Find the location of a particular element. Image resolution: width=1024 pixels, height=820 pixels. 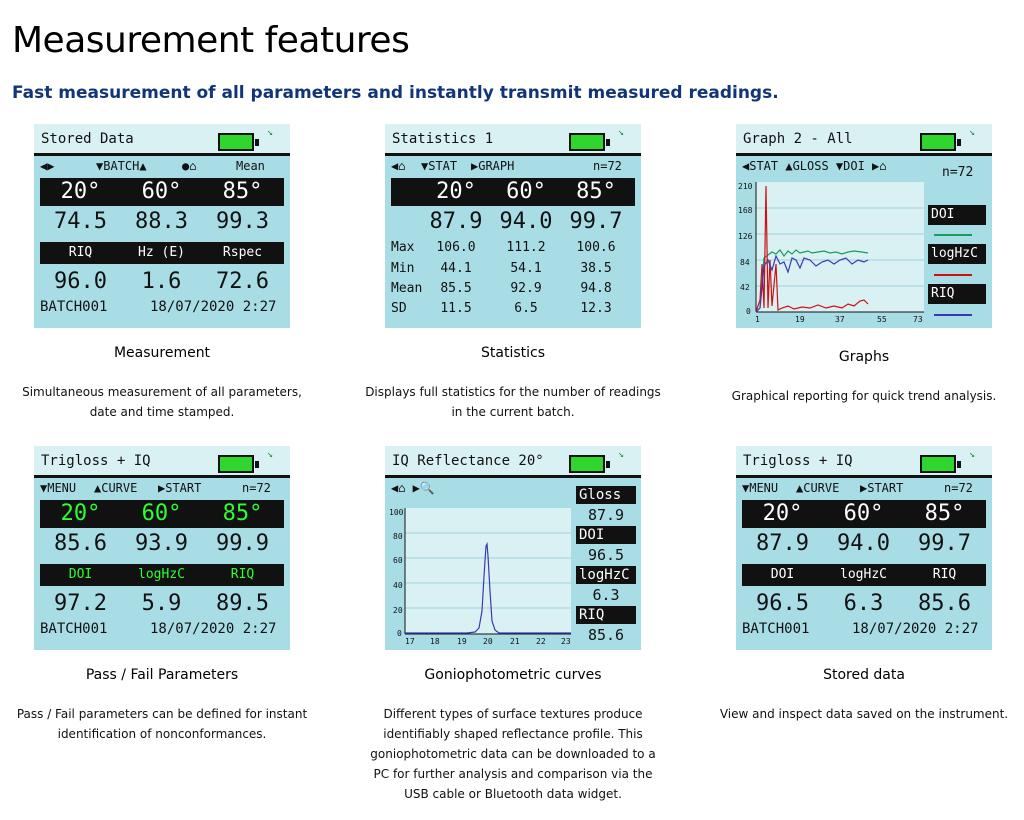

stat-value: 111.2 is located at coordinates (526, 247).